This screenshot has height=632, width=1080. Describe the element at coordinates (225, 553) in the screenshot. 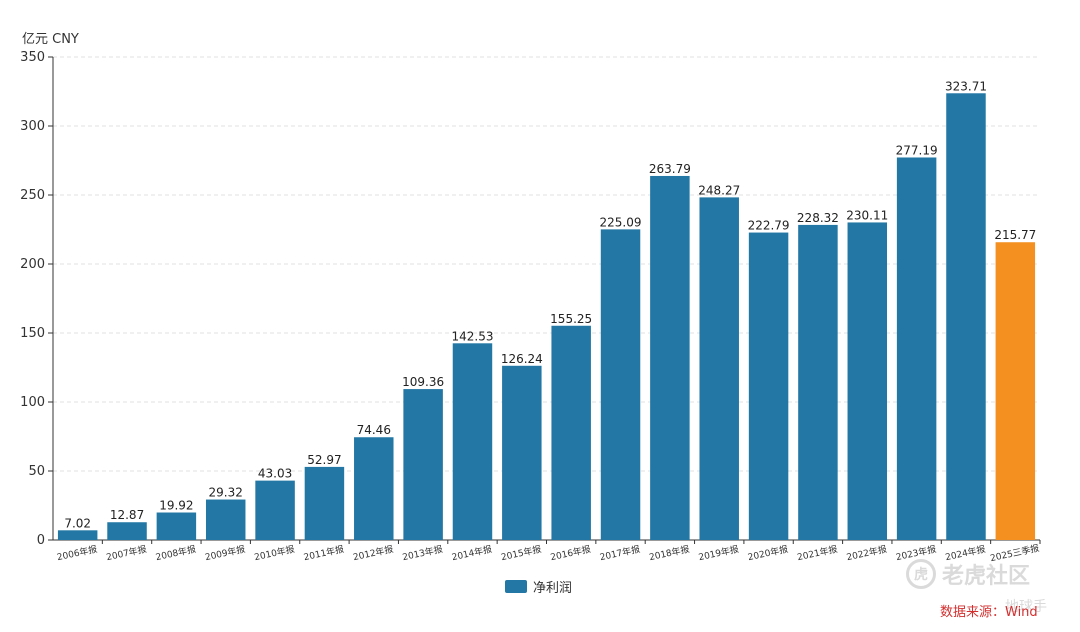

I see `x-tick-label: 2009年报` at that location.